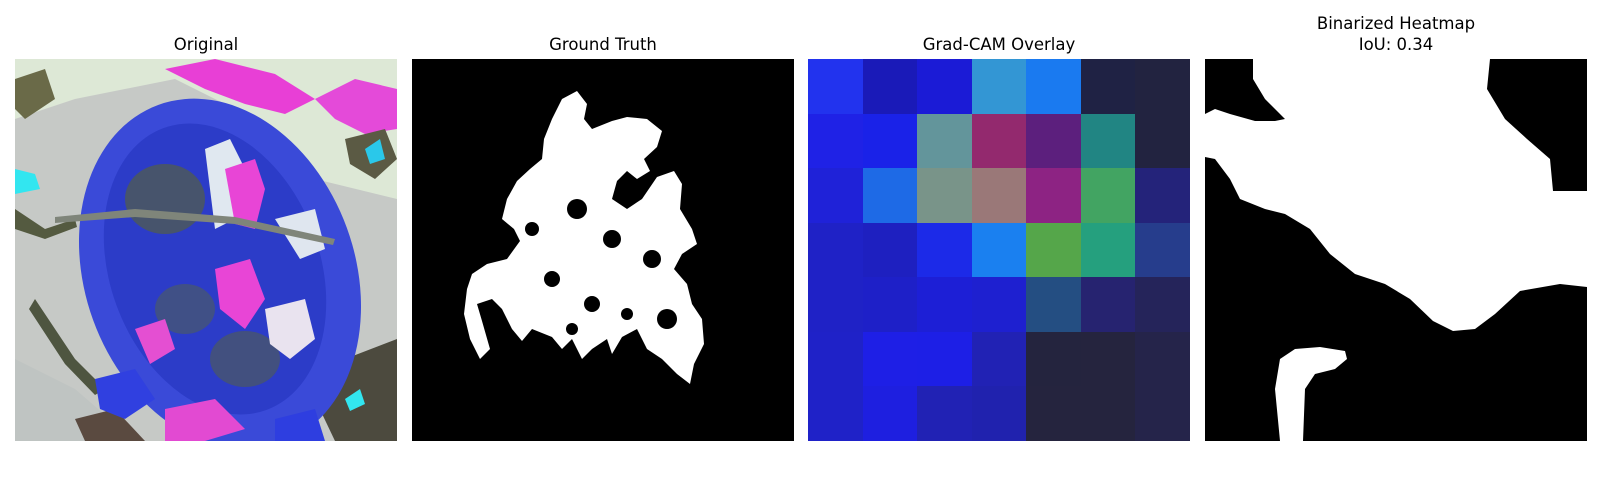 This screenshot has height=500, width=1600. Describe the element at coordinates (1396, 23) in the screenshot. I see `binarized-heatmap-title: Binarized Heatmap` at that location.